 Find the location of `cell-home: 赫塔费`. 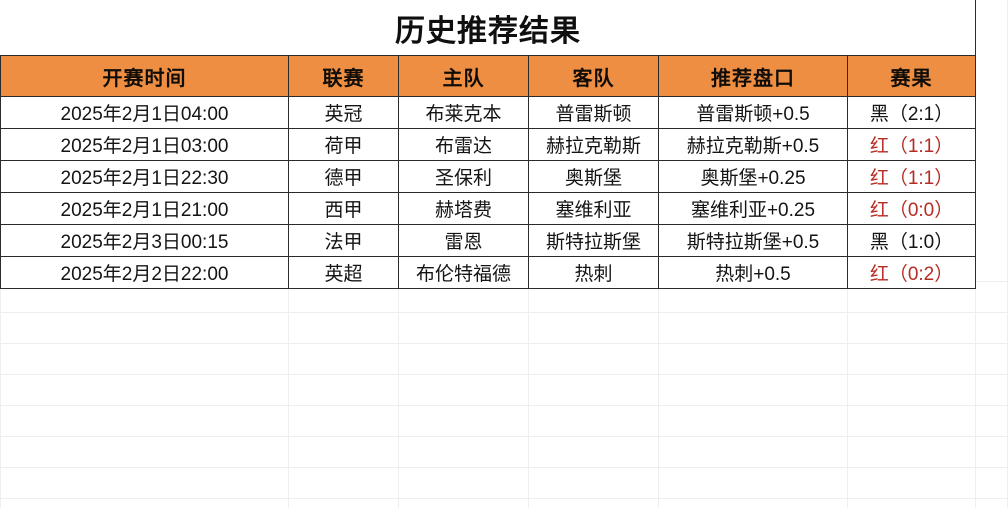

cell-home: 赫塔费 is located at coordinates (463, 208).